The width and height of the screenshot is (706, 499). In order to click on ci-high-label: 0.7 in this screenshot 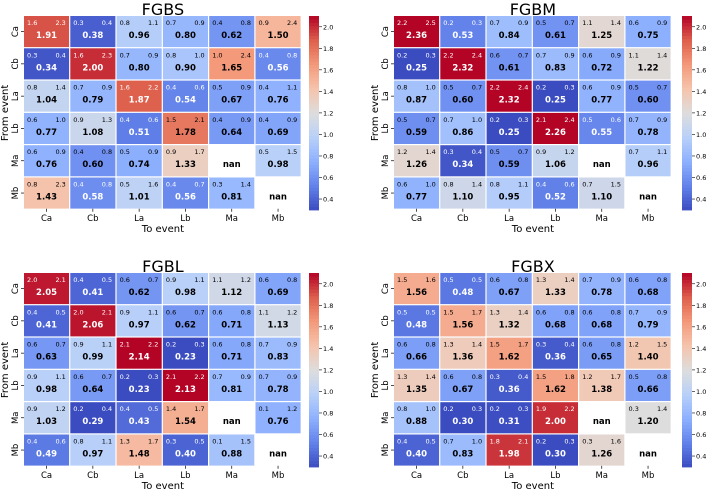, I will do `click(523, 152)`.